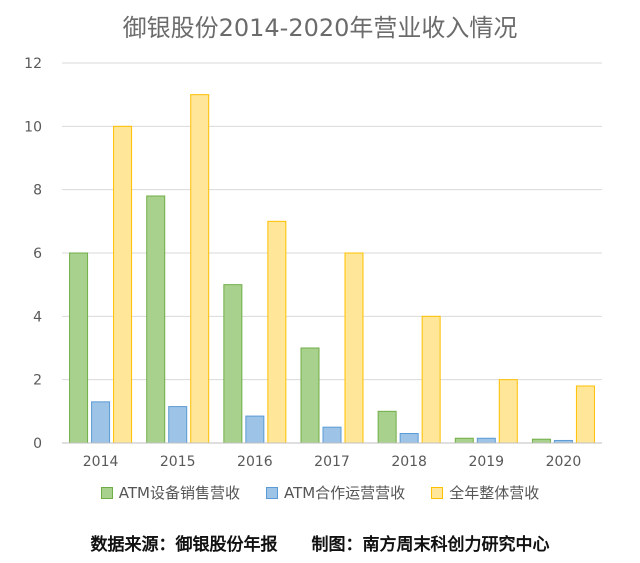 Image resolution: width=640 pixels, height=563 pixels. Describe the element at coordinates (409, 462) in the screenshot. I see `x-tick-label-4: 2018` at that location.